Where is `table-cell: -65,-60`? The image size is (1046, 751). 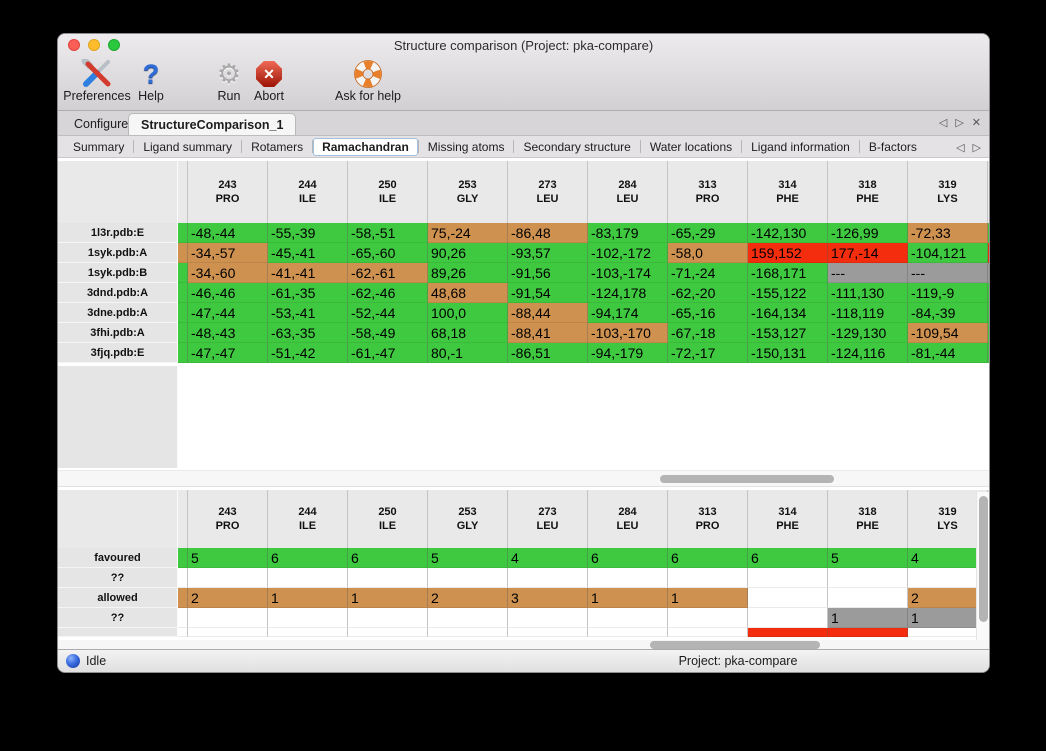 table-cell: -65,-60 is located at coordinates (388, 253).